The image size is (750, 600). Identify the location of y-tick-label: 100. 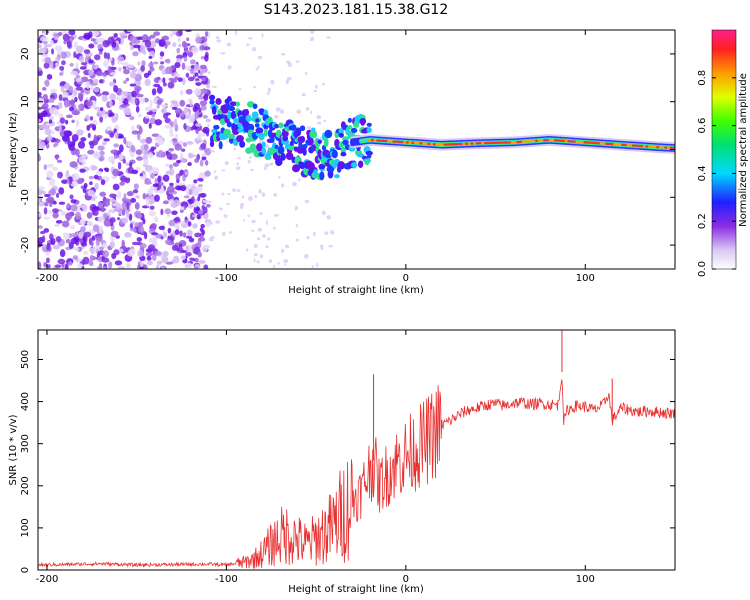
(25, 527).